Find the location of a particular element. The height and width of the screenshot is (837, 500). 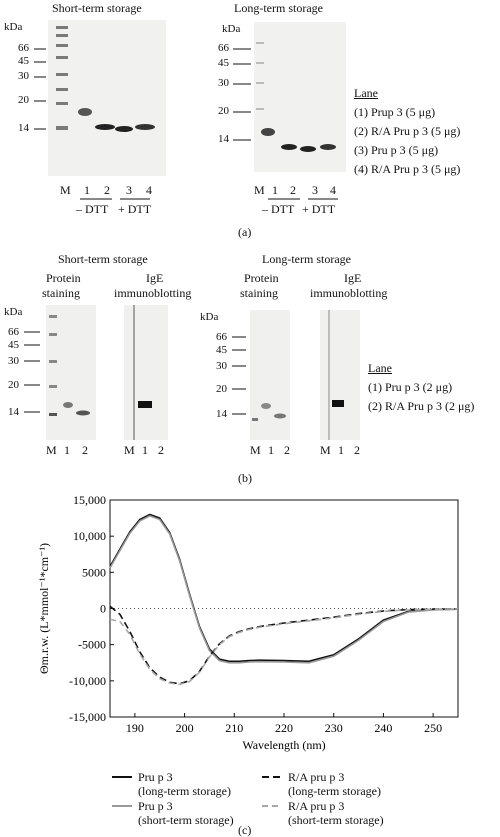

gel-a-short is located at coordinates (107, 98).